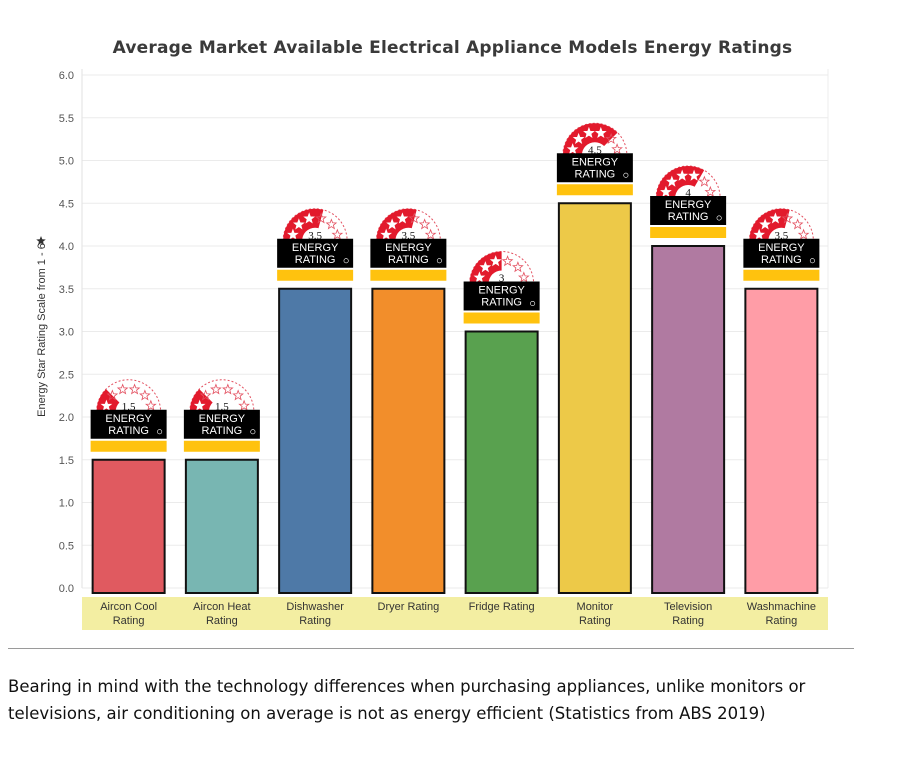  Describe the element at coordinates (66, 589) in the screenshot. I see `y-tick-label: 0.0` at that location.